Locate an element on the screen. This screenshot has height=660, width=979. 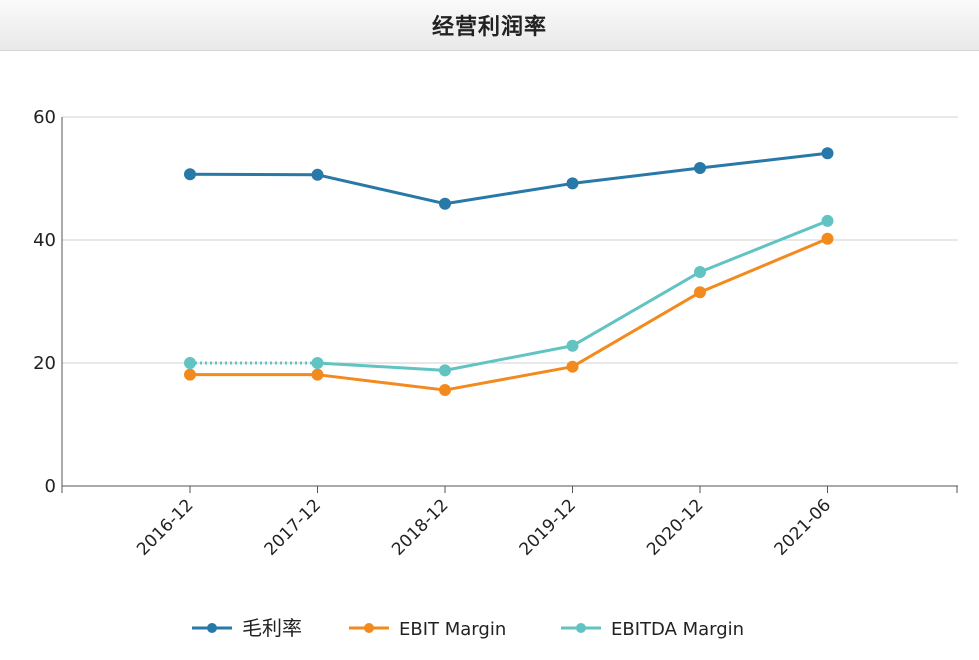
chart-title: 经营利润率 is located at coordinates (489, 27).